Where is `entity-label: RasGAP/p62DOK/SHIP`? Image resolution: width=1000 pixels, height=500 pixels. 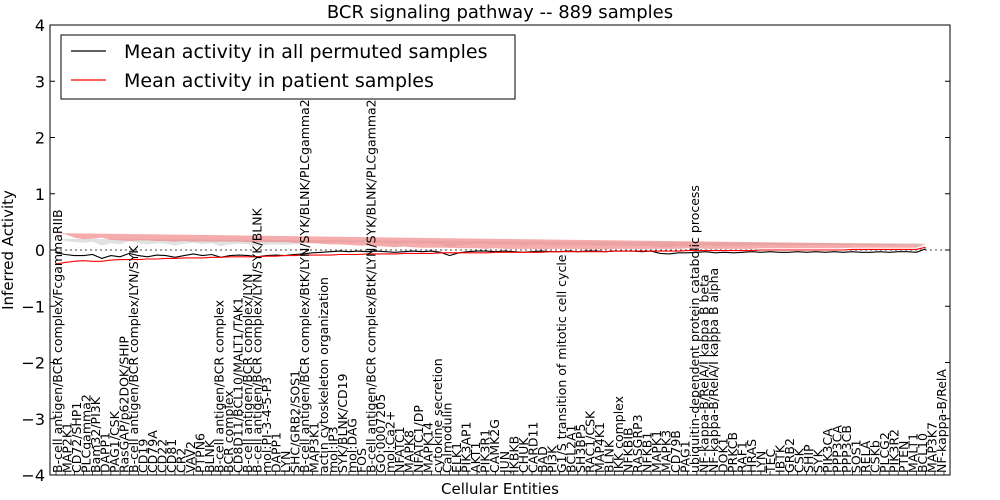
entity-label: RasGAP/p62DOK/SHIP is located at coordinates (124, 404).